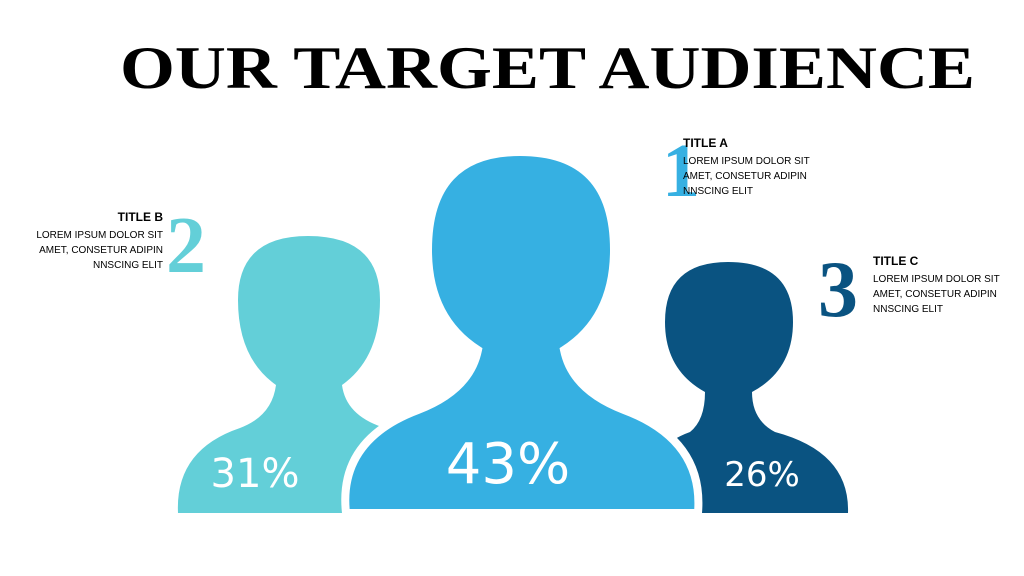 The width and height of the screenshot is (1024, 576). Describe the element at coordinates (141, 217) in the screenshot. I see `item-title-b: TITLE B` at that location.